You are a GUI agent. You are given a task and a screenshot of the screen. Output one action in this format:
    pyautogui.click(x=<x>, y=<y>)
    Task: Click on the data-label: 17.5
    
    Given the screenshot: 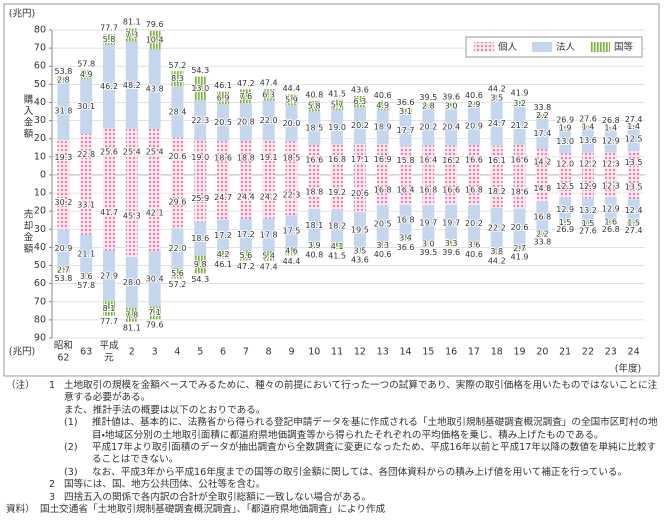 What is the action you would take?
    pyautogui.click(x=292, y=231)
    